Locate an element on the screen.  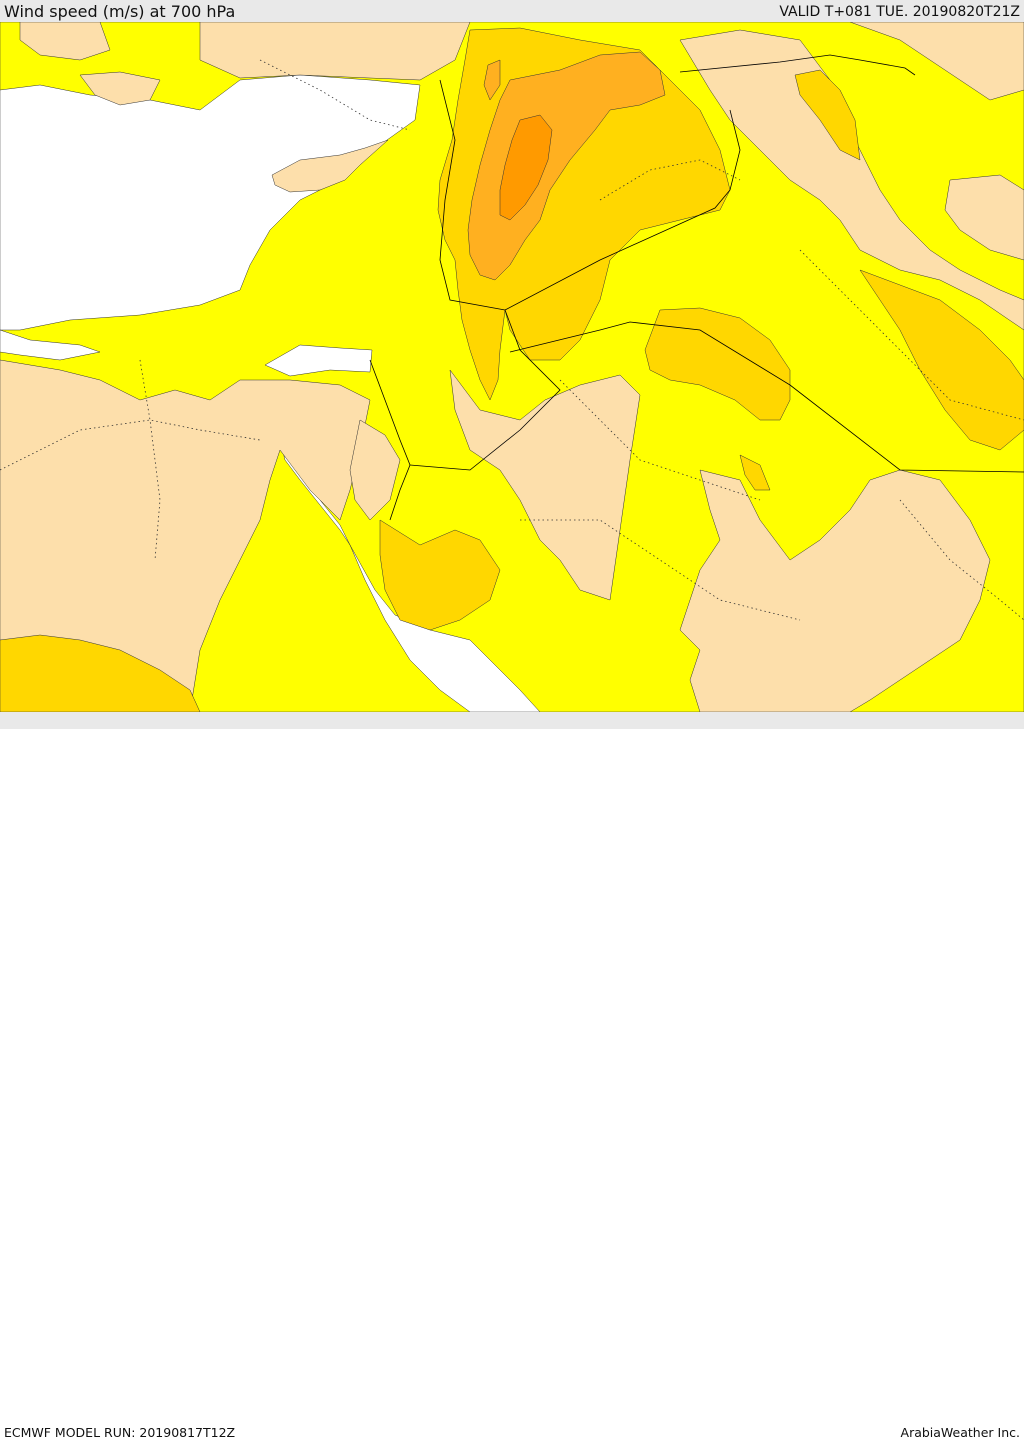
moderate-wind-upper-east is located at coordinates (827, 115).